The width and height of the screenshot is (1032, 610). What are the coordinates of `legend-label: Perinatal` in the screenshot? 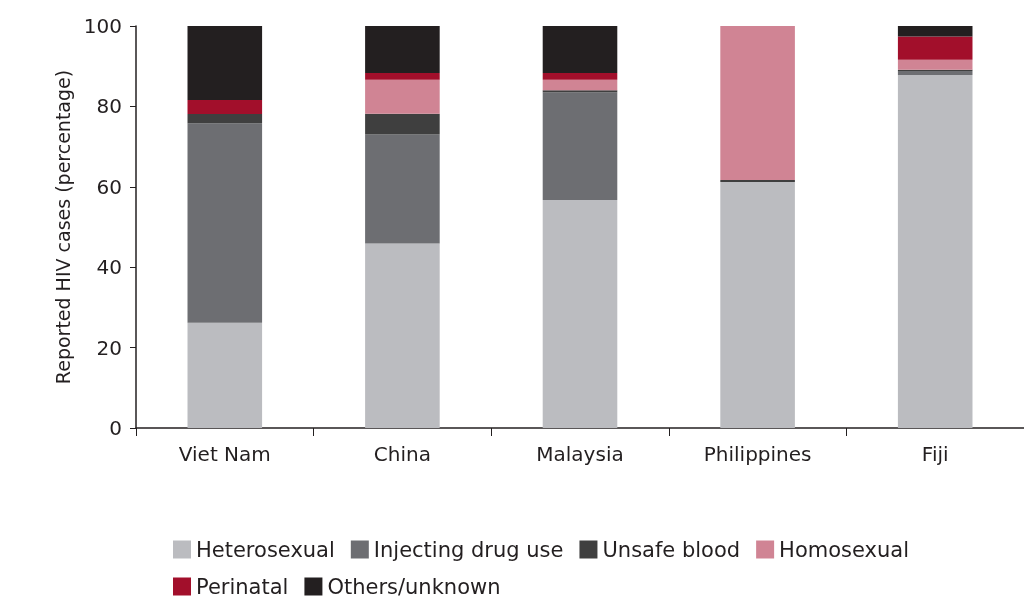 It's located at (242, 586).